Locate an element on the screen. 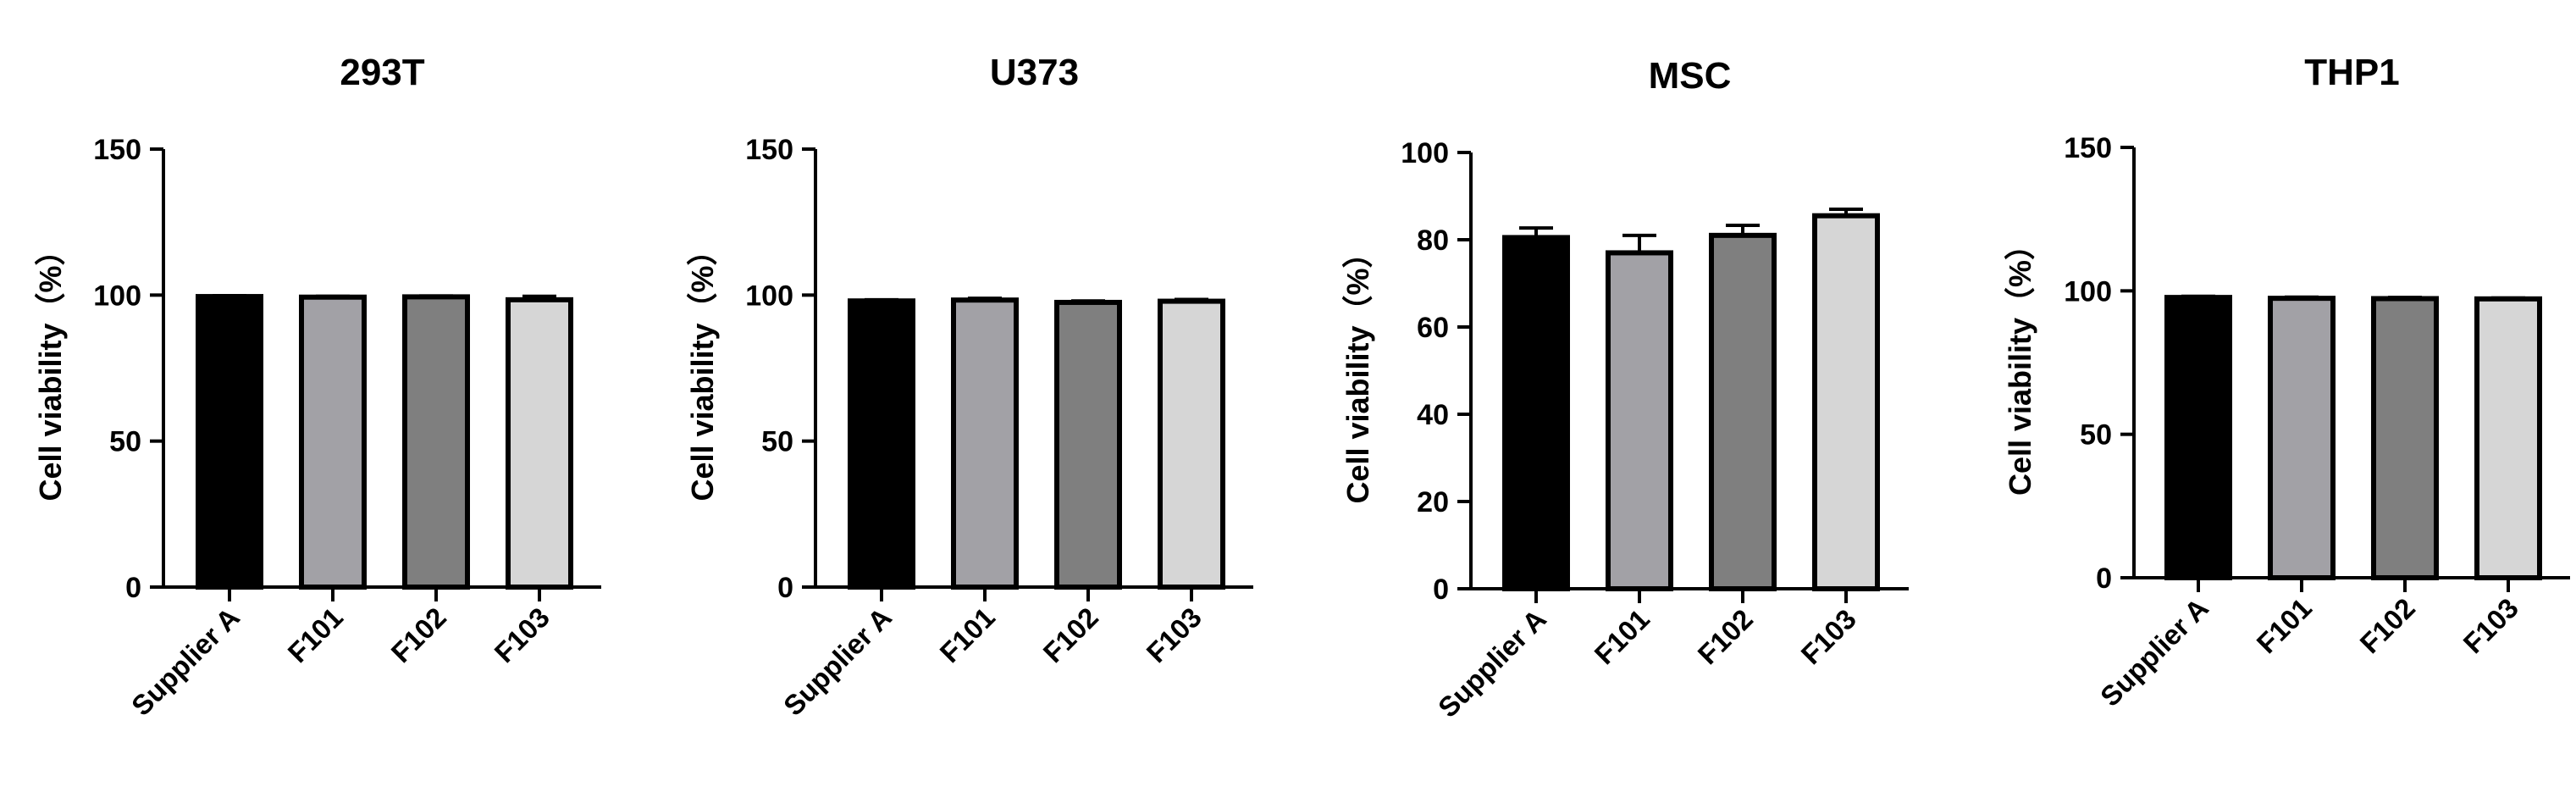 The image size is (2576, 787). y-tick-label: 20 is located at coordinates (1433, 502).